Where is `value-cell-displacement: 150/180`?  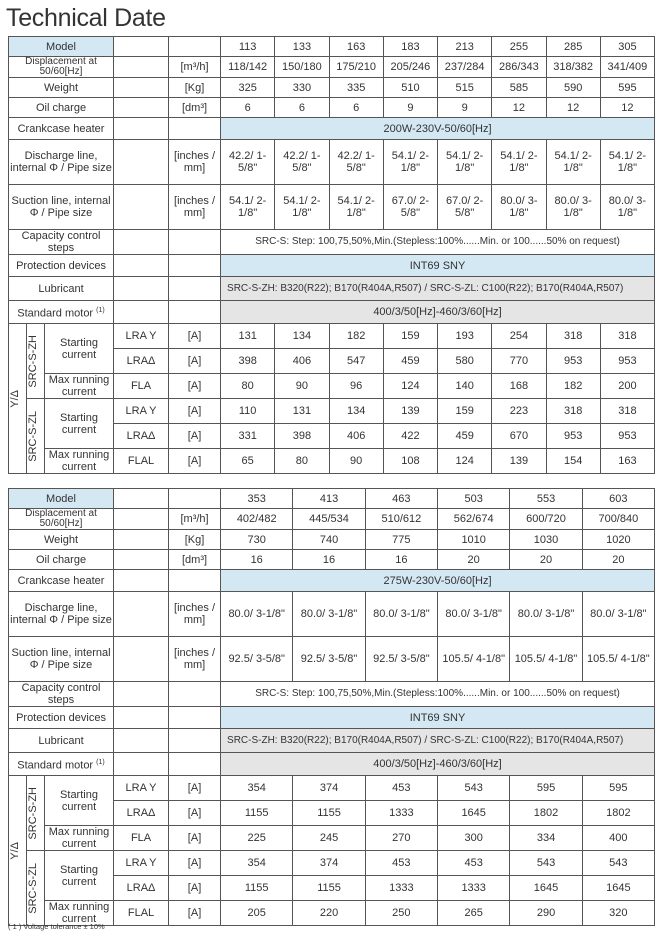 value-cell-displacement: 150/180 is located at coordinates (302, 67).